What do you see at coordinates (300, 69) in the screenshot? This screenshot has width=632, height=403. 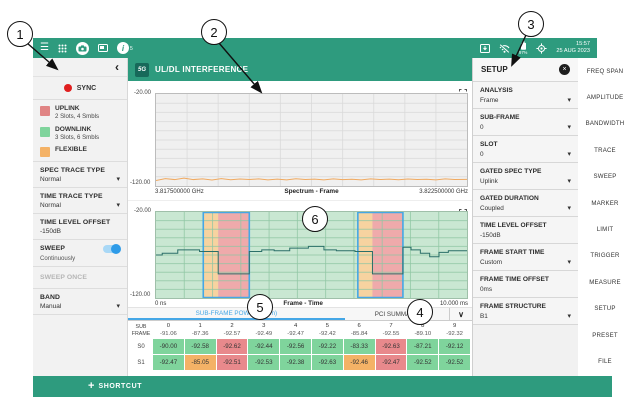 I see `measurement-header: 5G UL/DL INTERFERENCE` at bounding box center [300, 69].